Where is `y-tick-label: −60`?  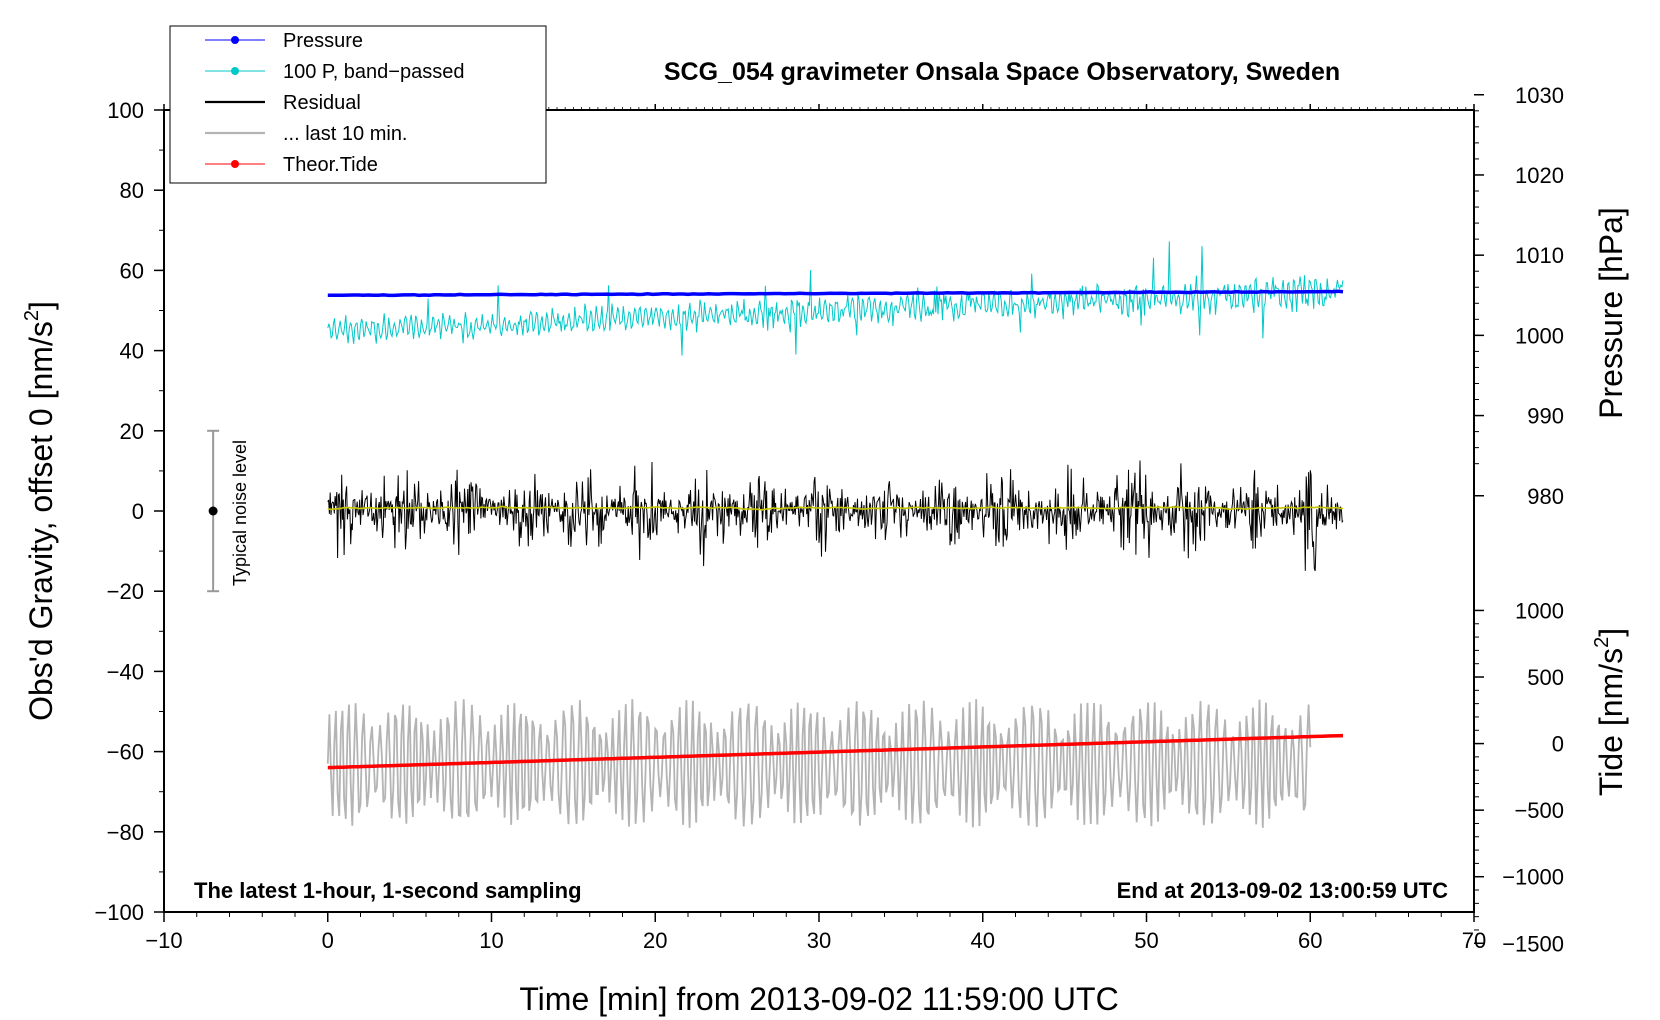 y-tick-label: −60 is located at coordinates (125, 752).